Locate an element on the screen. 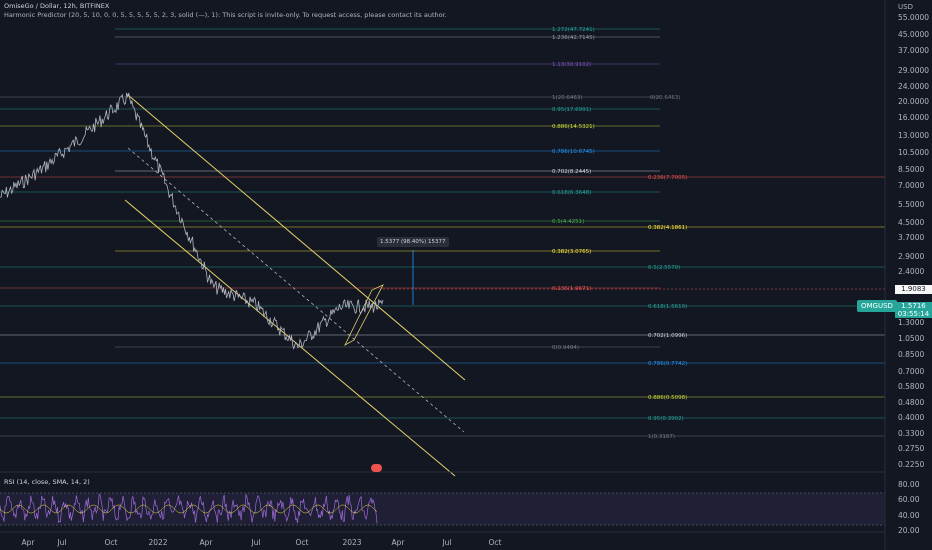 The width and height of the screenshot is (932, 550). rsi-label: RSI (14, close, SMA, 14, 2) is located at coordinates (47, 482).